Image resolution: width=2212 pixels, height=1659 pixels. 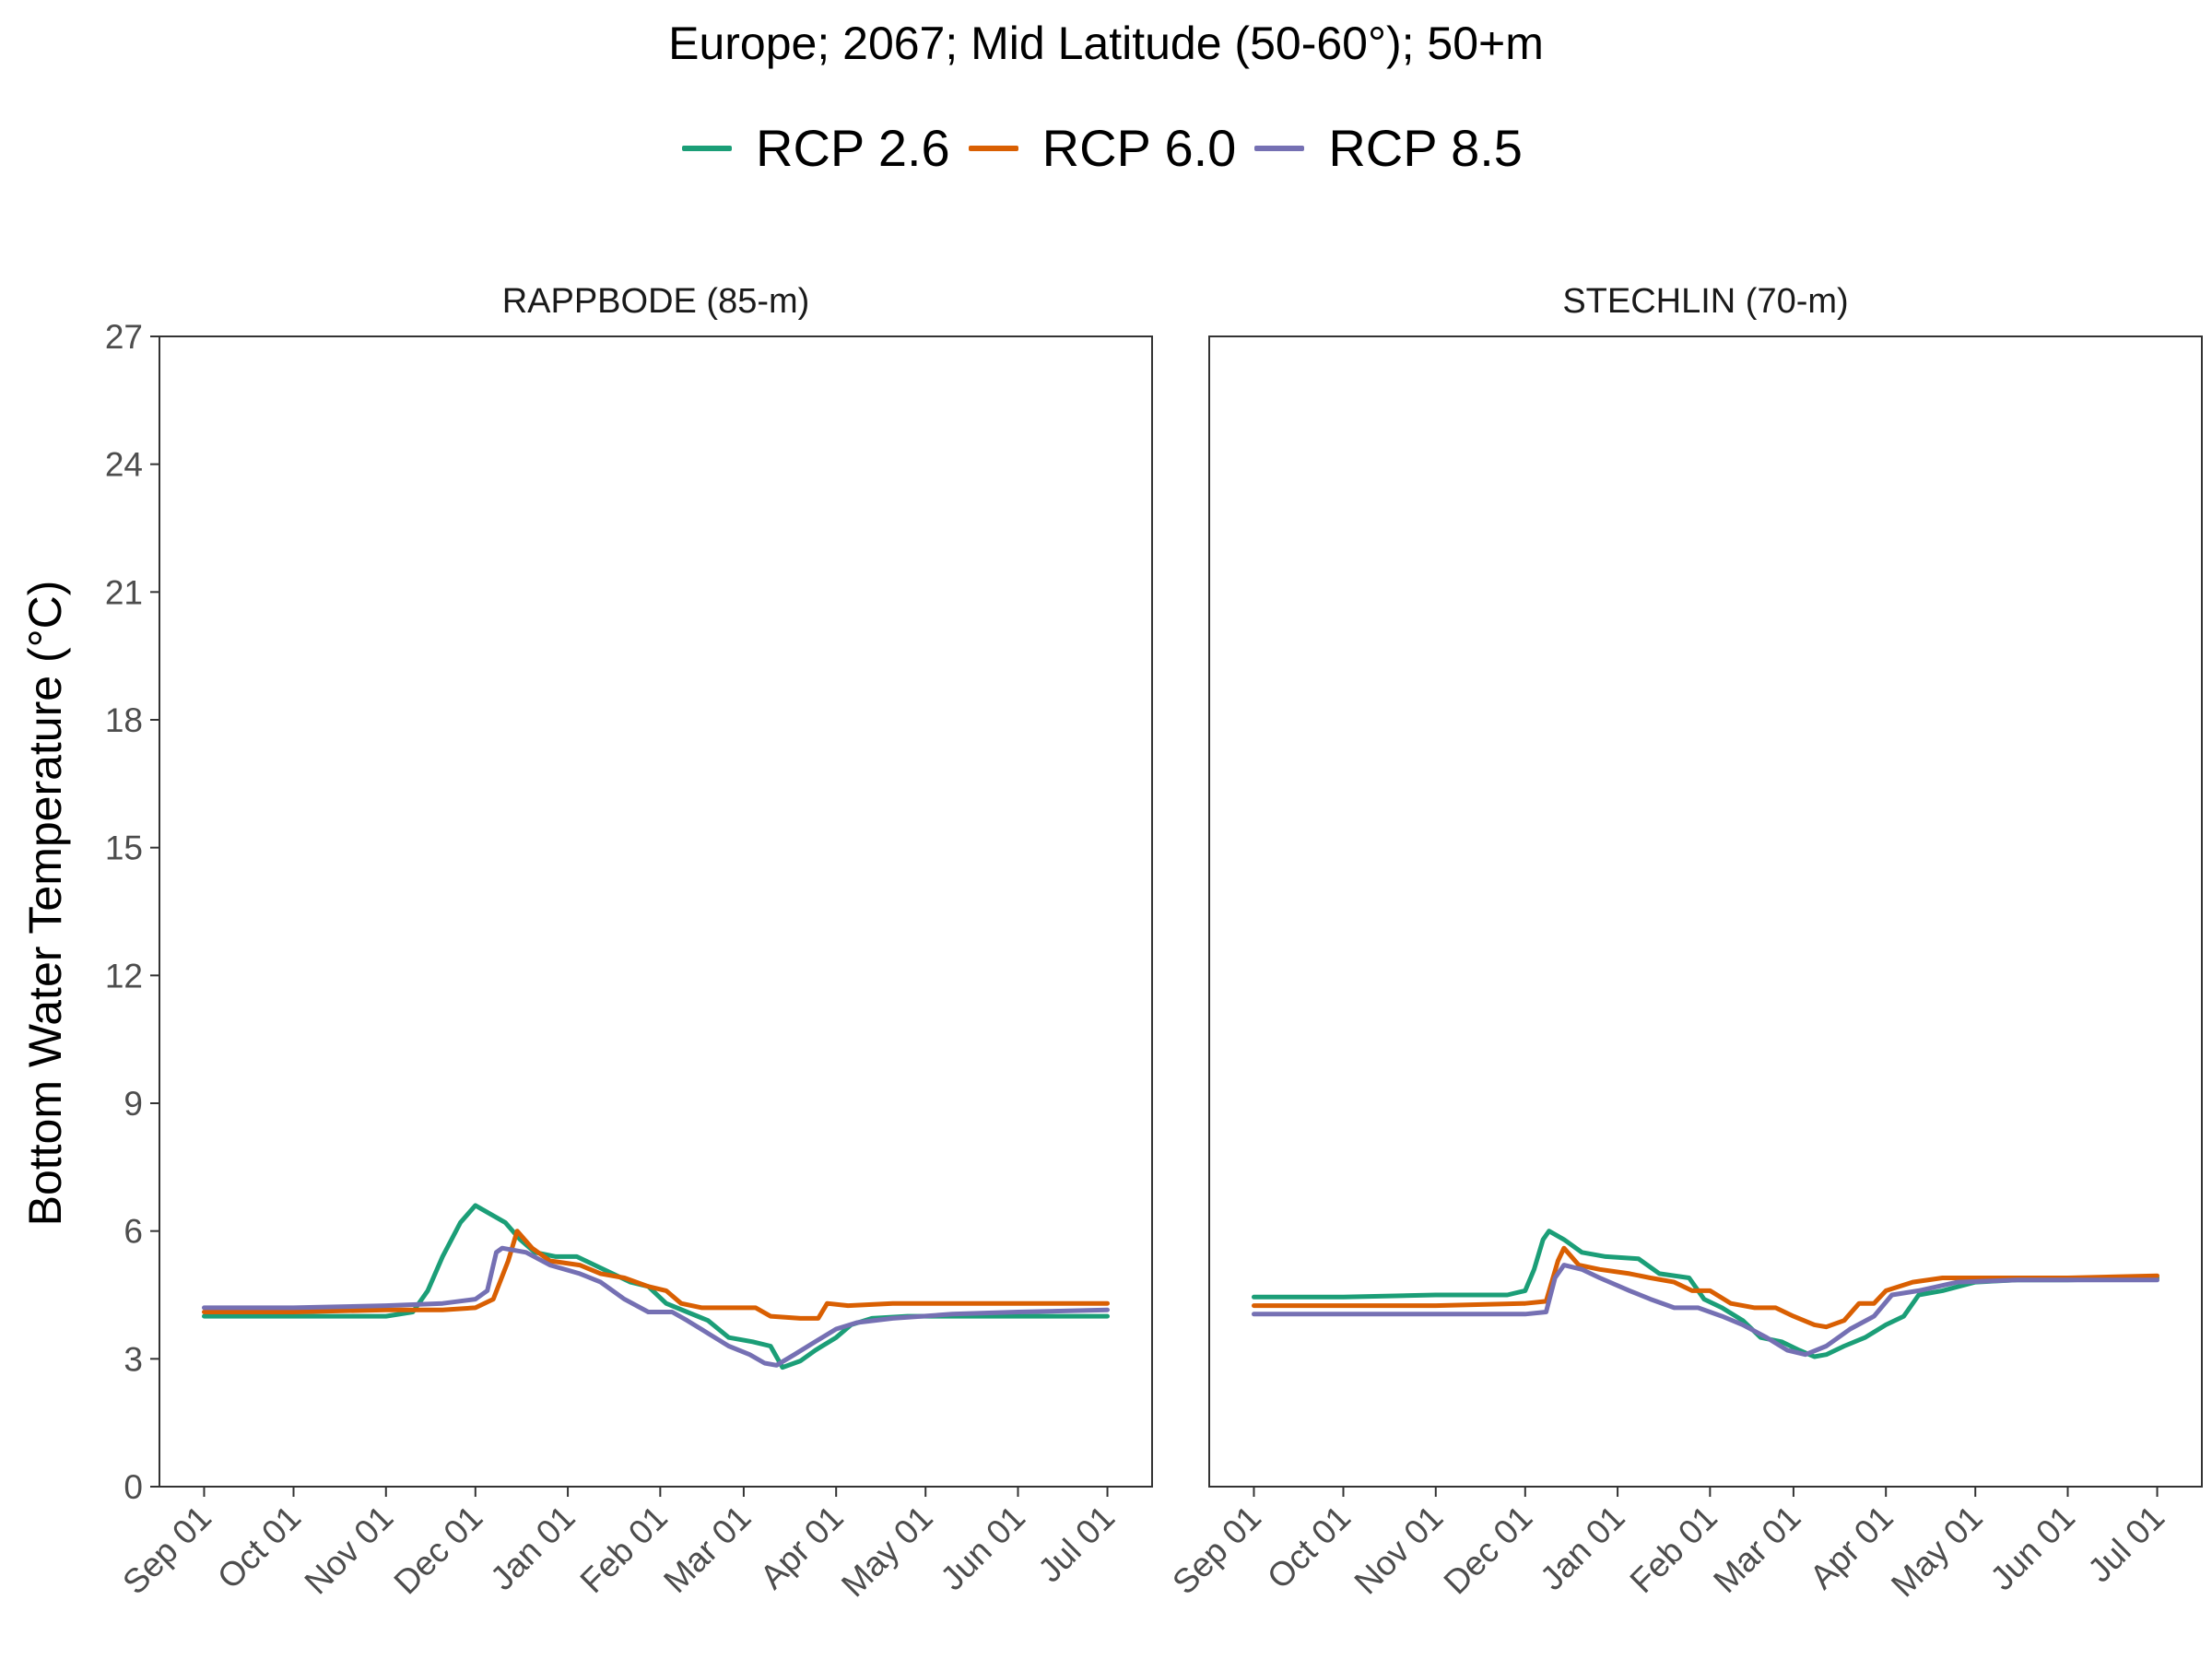 I want to click on legend-key-rcp60, so click(x=993, y=148).